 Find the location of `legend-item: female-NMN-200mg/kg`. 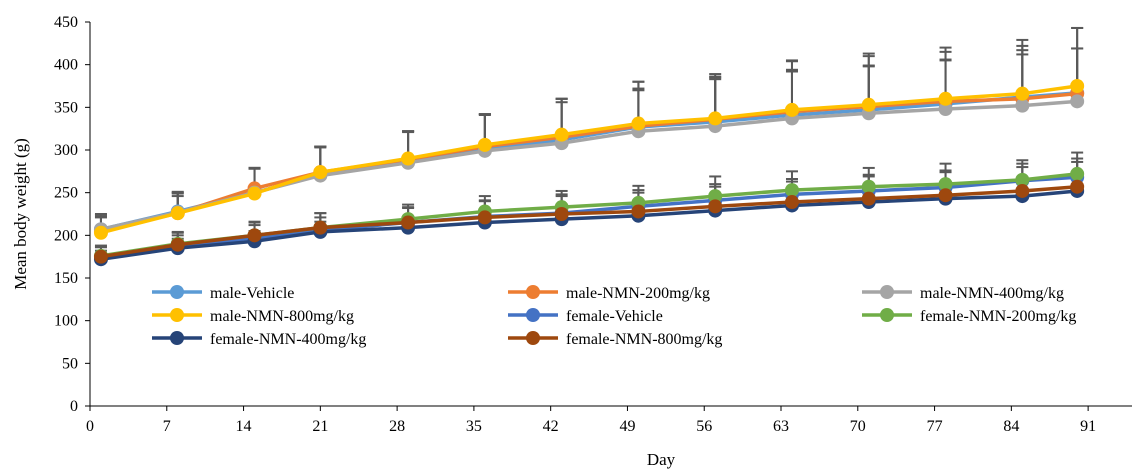

legend-item: female-NMN-200mg/kg is located at coordinates (969, 316).